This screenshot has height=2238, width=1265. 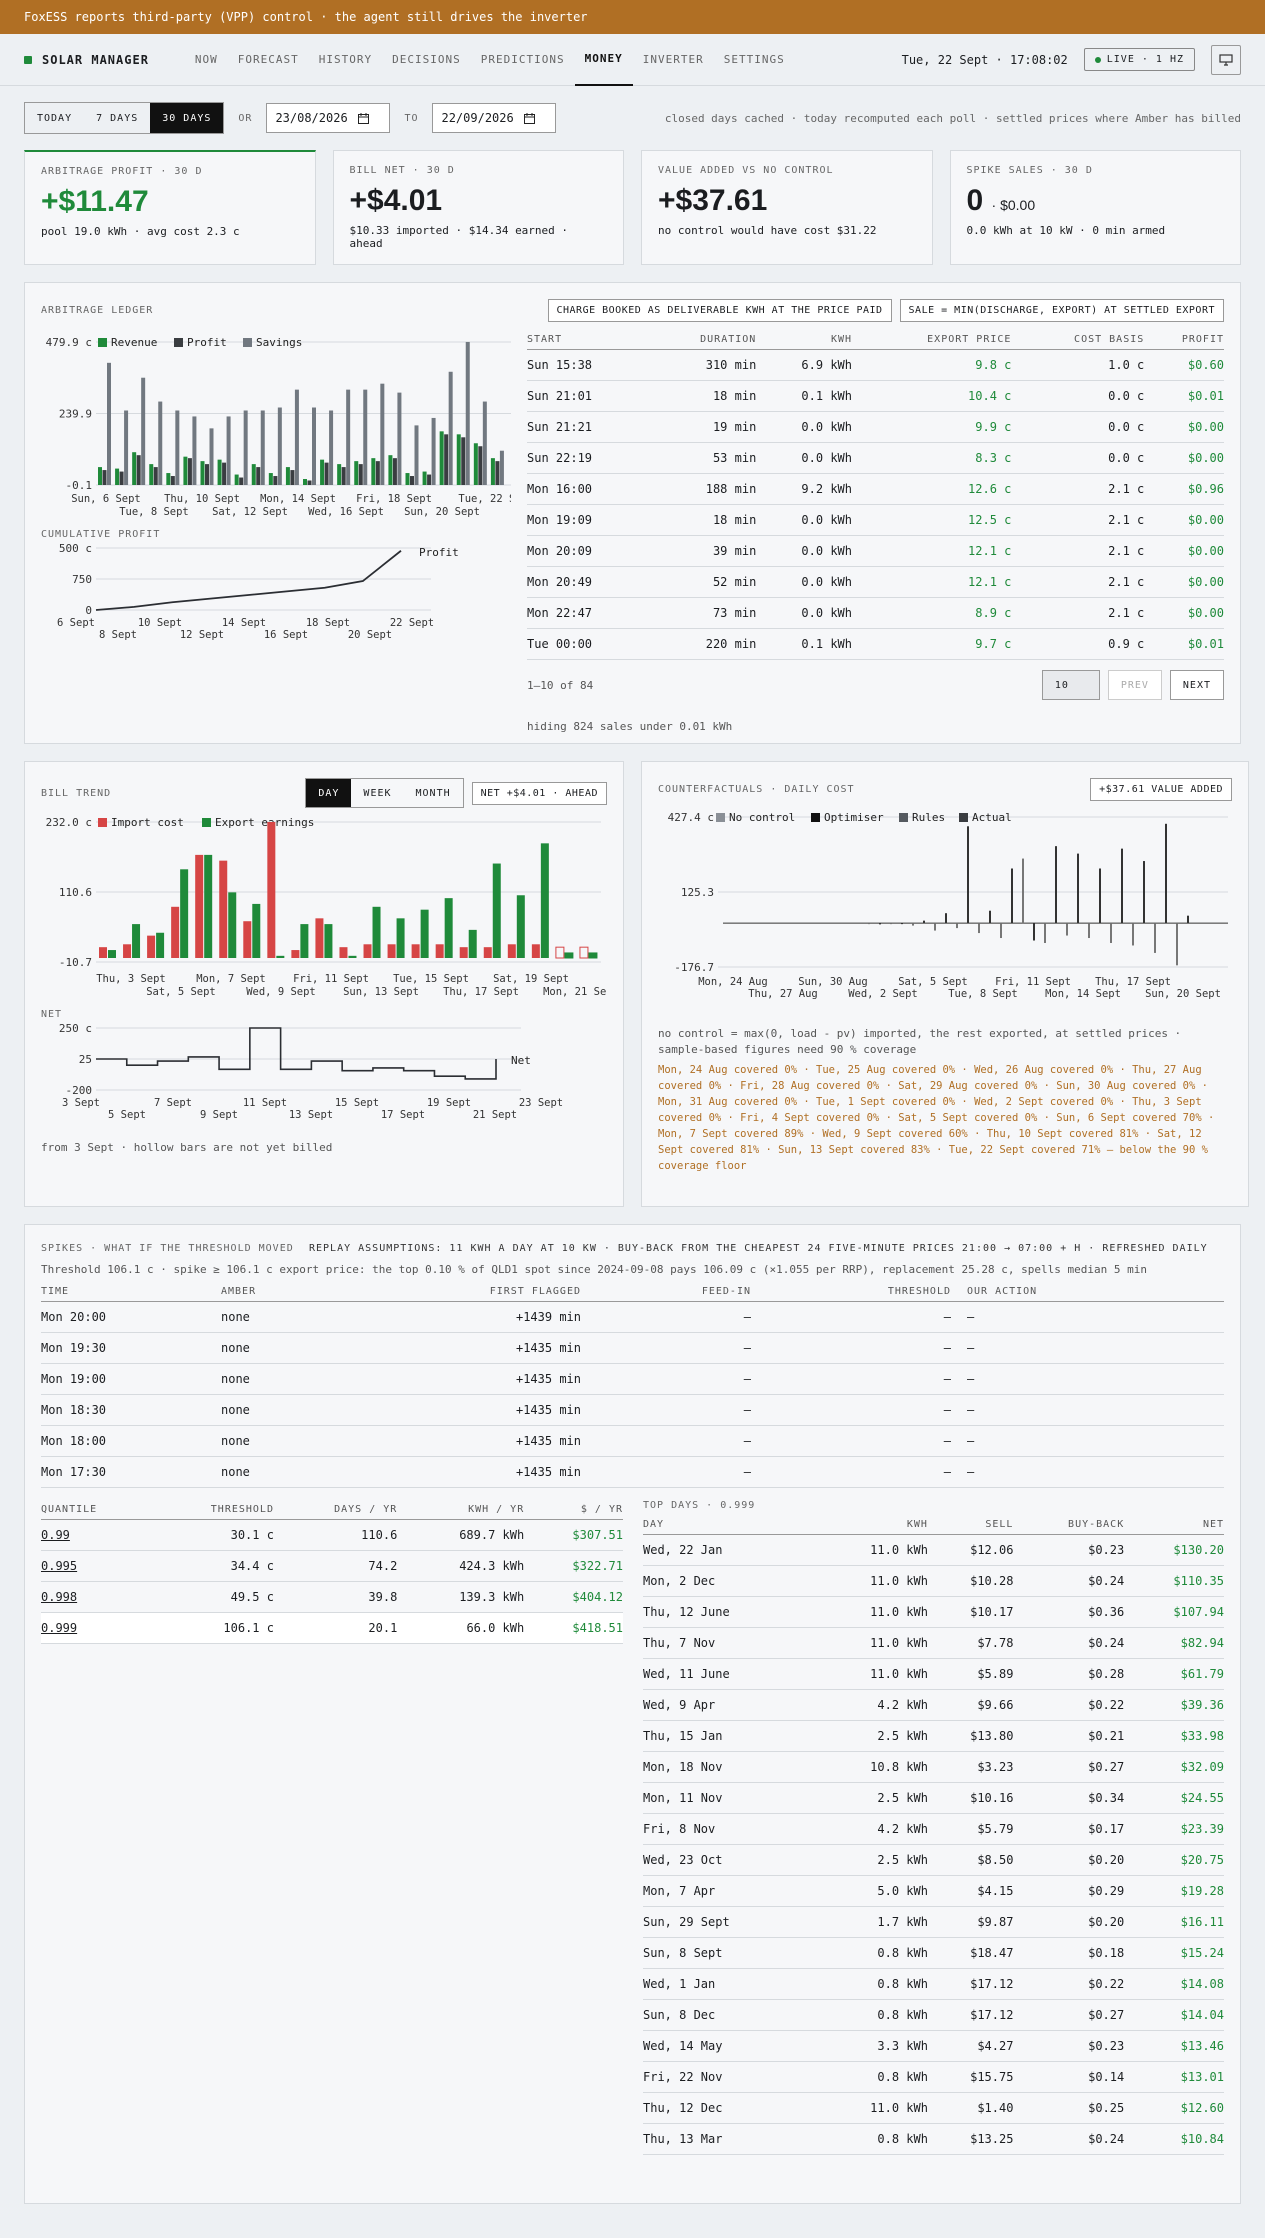 I want to click on ledger-row: Mon 20:49 52 min 0.0 kWh 12.1 c 2.1 c $0.00, so click(x=875, y=582).